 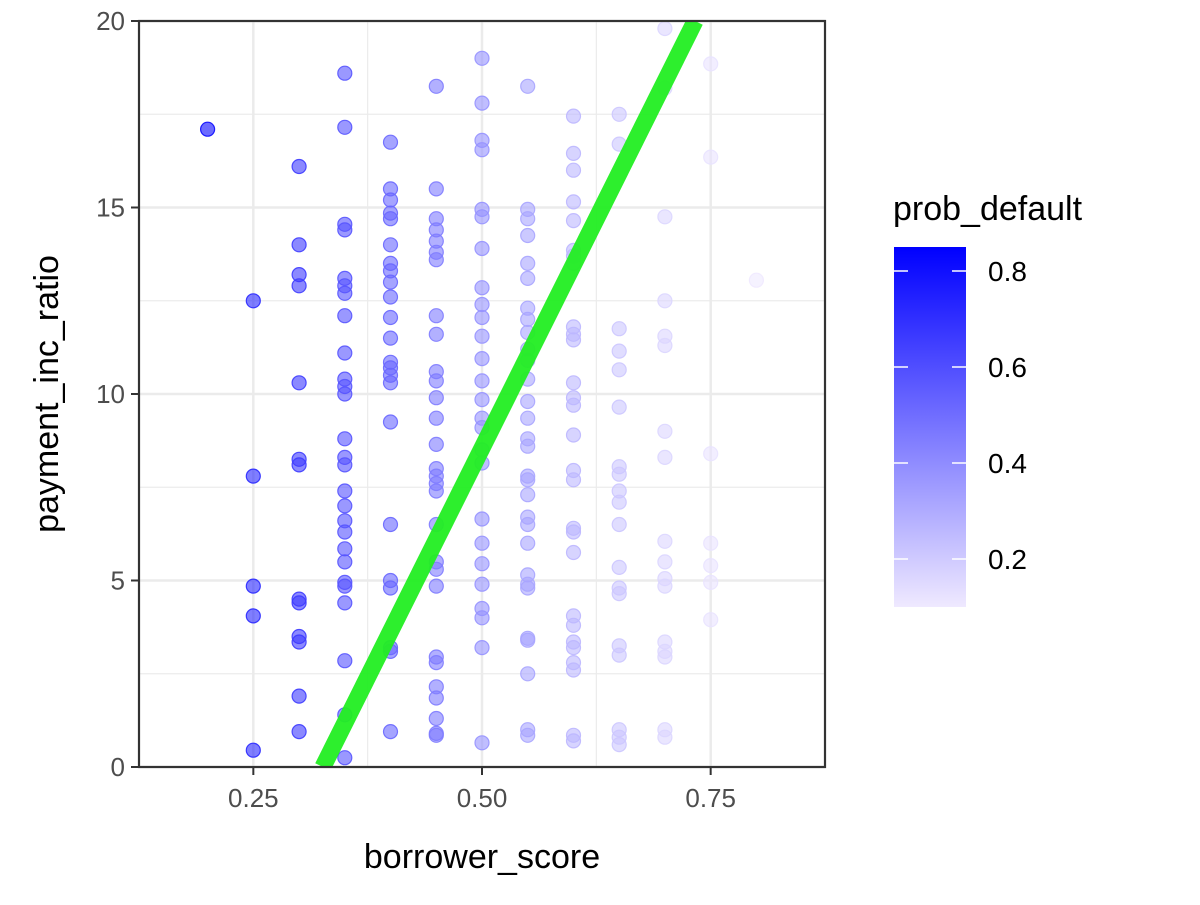 What do you see at coordinates (110, 208) in the screenshot?
I see `y-tick-label: 15` at bounding box center [110, 208].